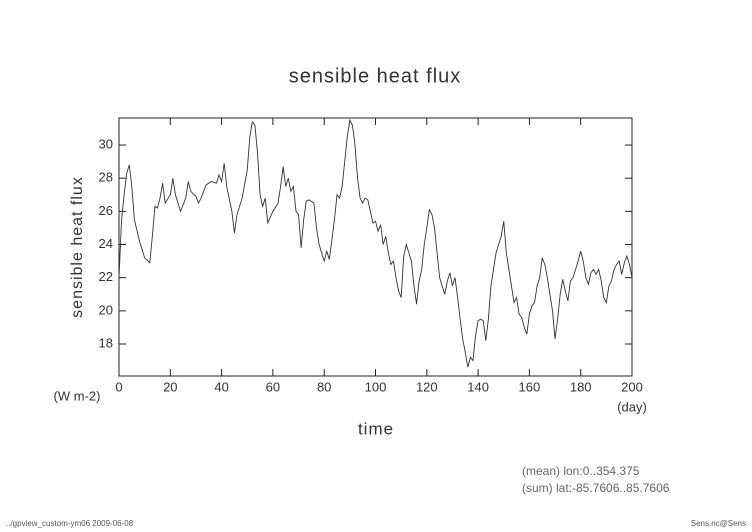  I want to click on y-tick-label: 26, so click(106, 210).